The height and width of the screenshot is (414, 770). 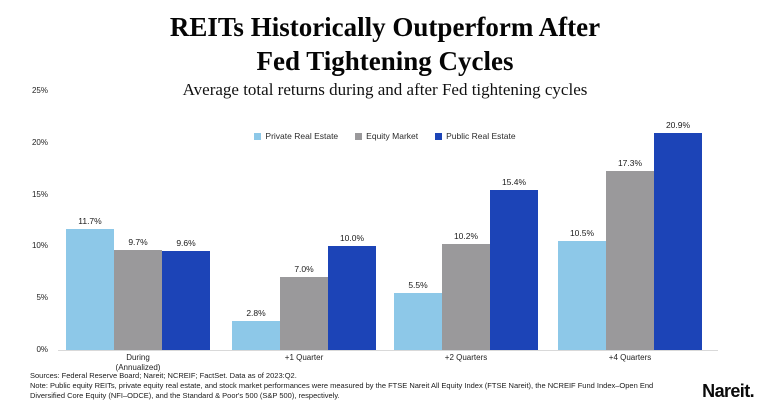 I want to click on x-tick-label-1-quarter: +1 Quarter, so click(x=304, y=357).